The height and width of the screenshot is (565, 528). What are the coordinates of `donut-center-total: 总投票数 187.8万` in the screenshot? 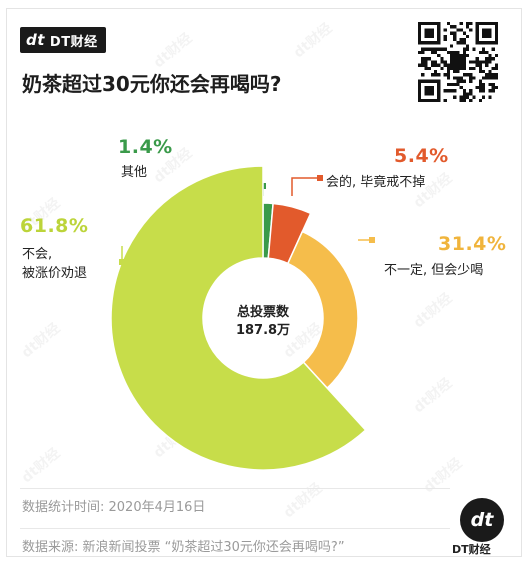 It's located at (263, 322).